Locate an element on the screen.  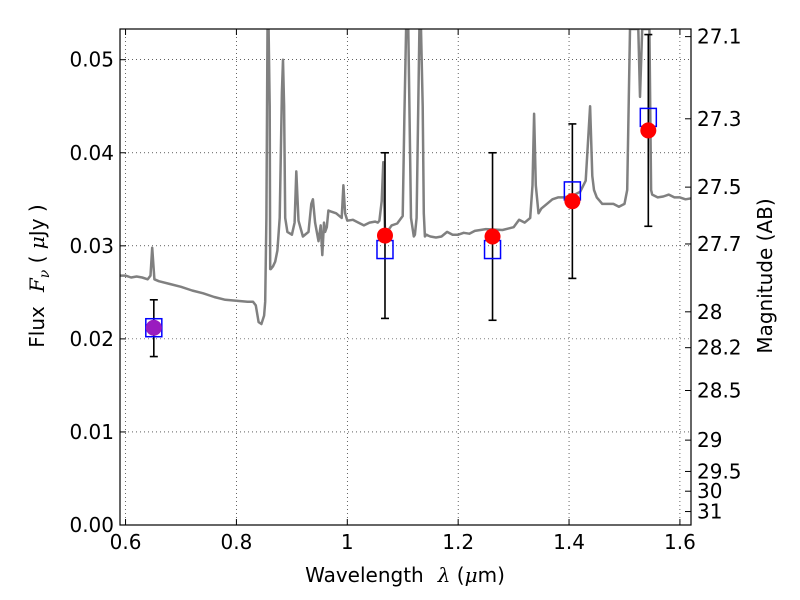
y-axis-ticks: 0.00 0.01 0.02 0.03 0.04 0.05 is located at coordinates (97, 292).